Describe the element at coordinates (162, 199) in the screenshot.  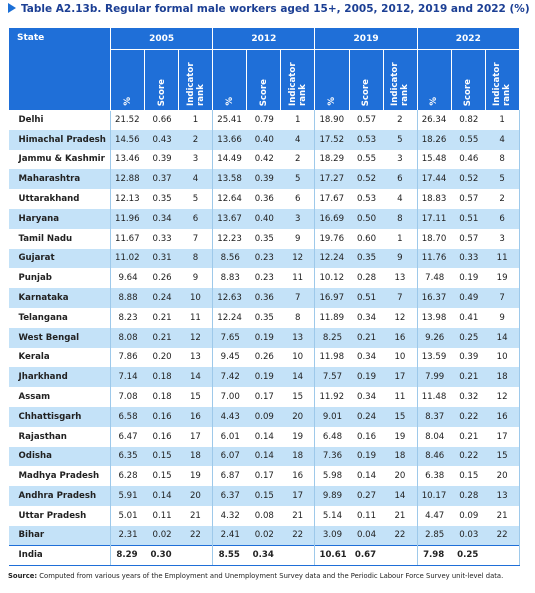
I see `value-cell: 0.35` at that location.